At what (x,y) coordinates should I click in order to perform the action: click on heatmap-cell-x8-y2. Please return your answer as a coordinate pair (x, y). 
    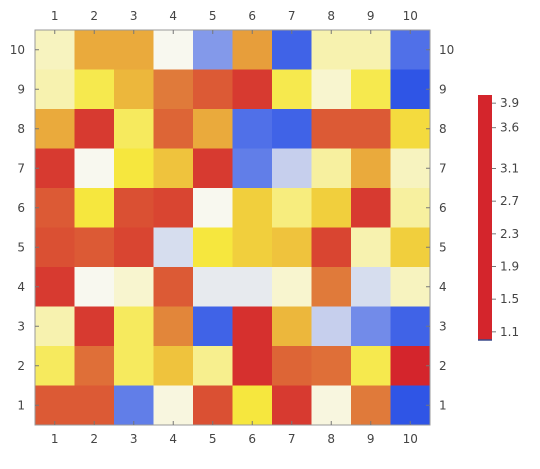
    Looking at the image, I should click on (331, 366).